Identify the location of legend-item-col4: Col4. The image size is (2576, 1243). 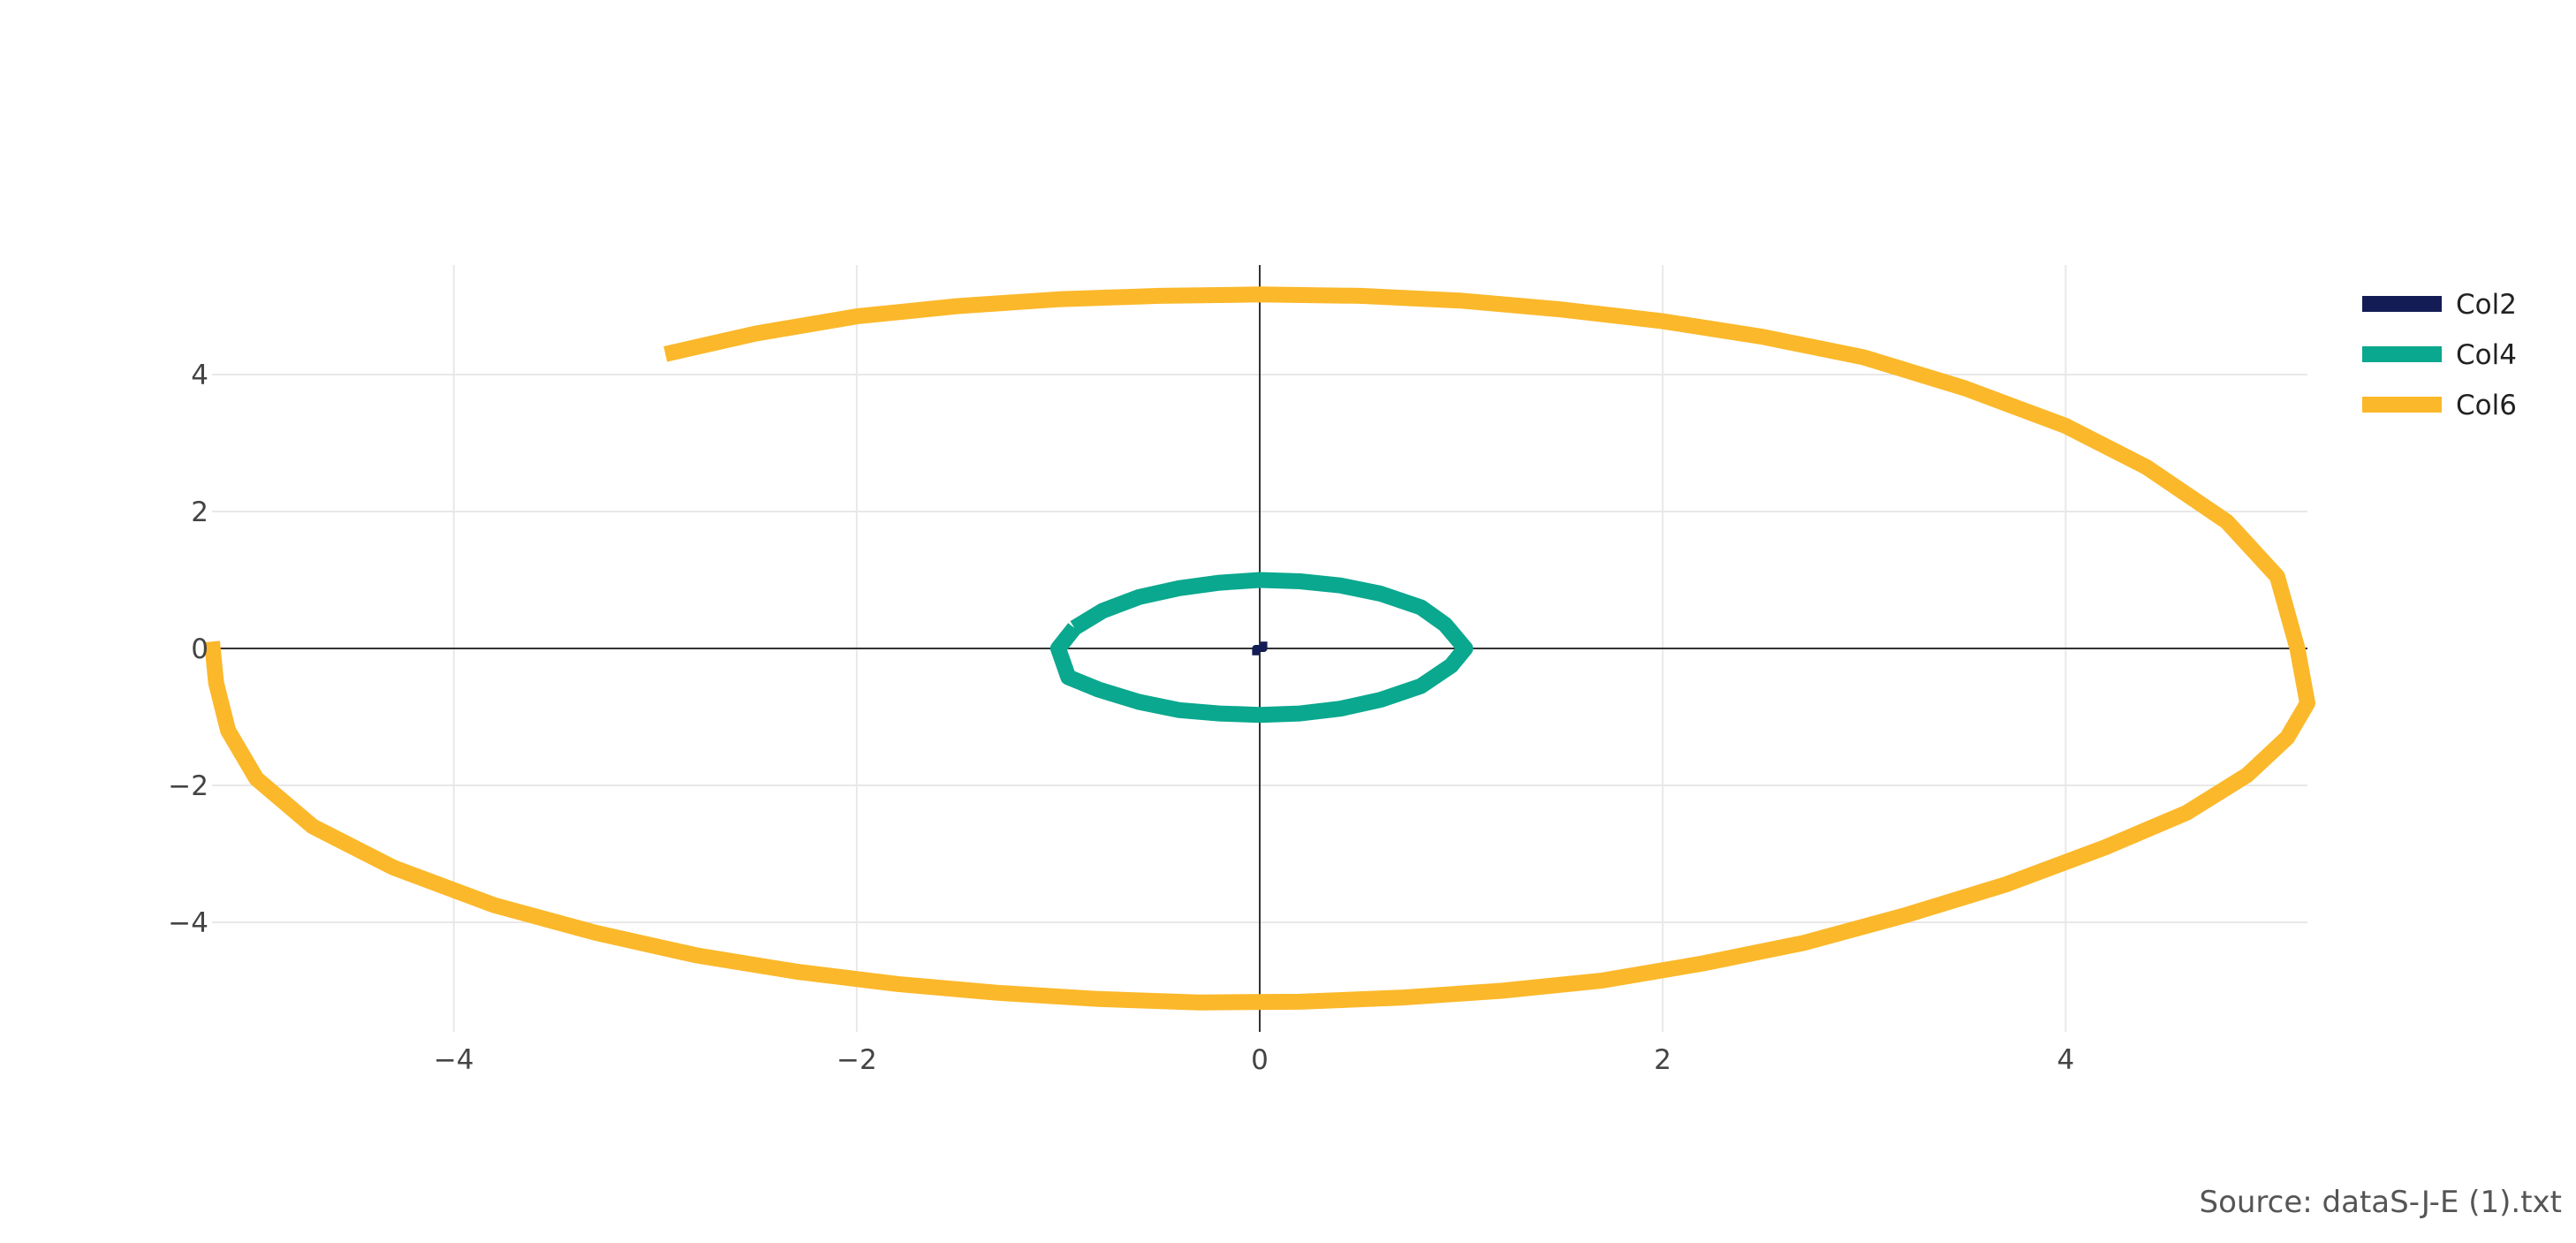
(2439, 355).